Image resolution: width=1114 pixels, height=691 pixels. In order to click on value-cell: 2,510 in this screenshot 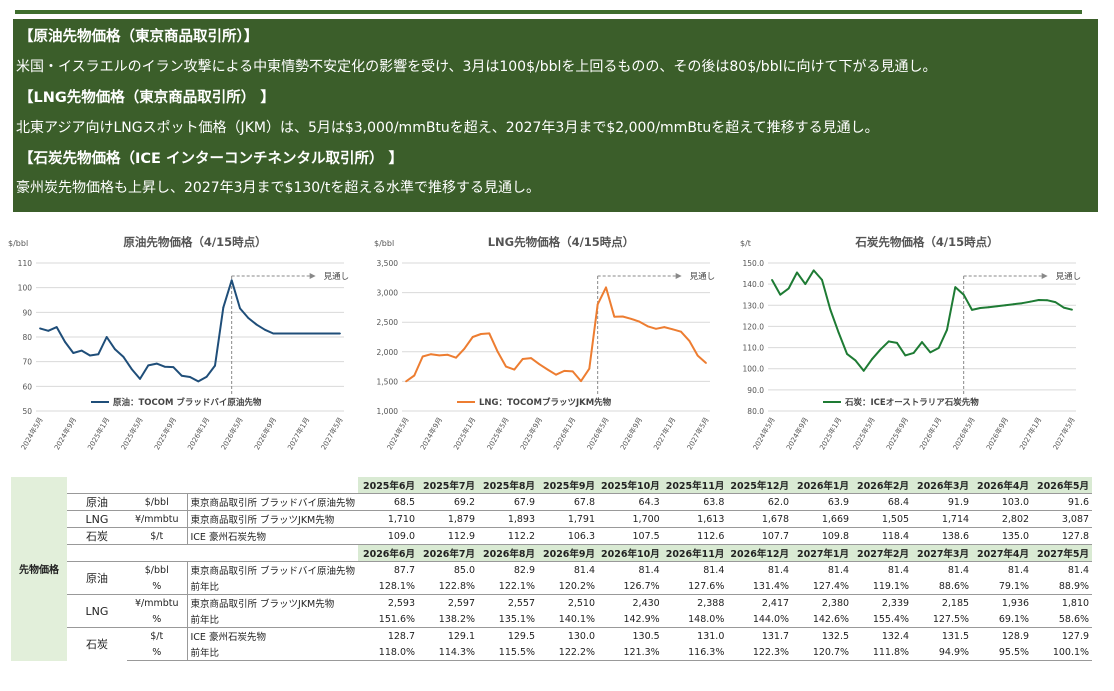, I will do `click(568, 602)`.